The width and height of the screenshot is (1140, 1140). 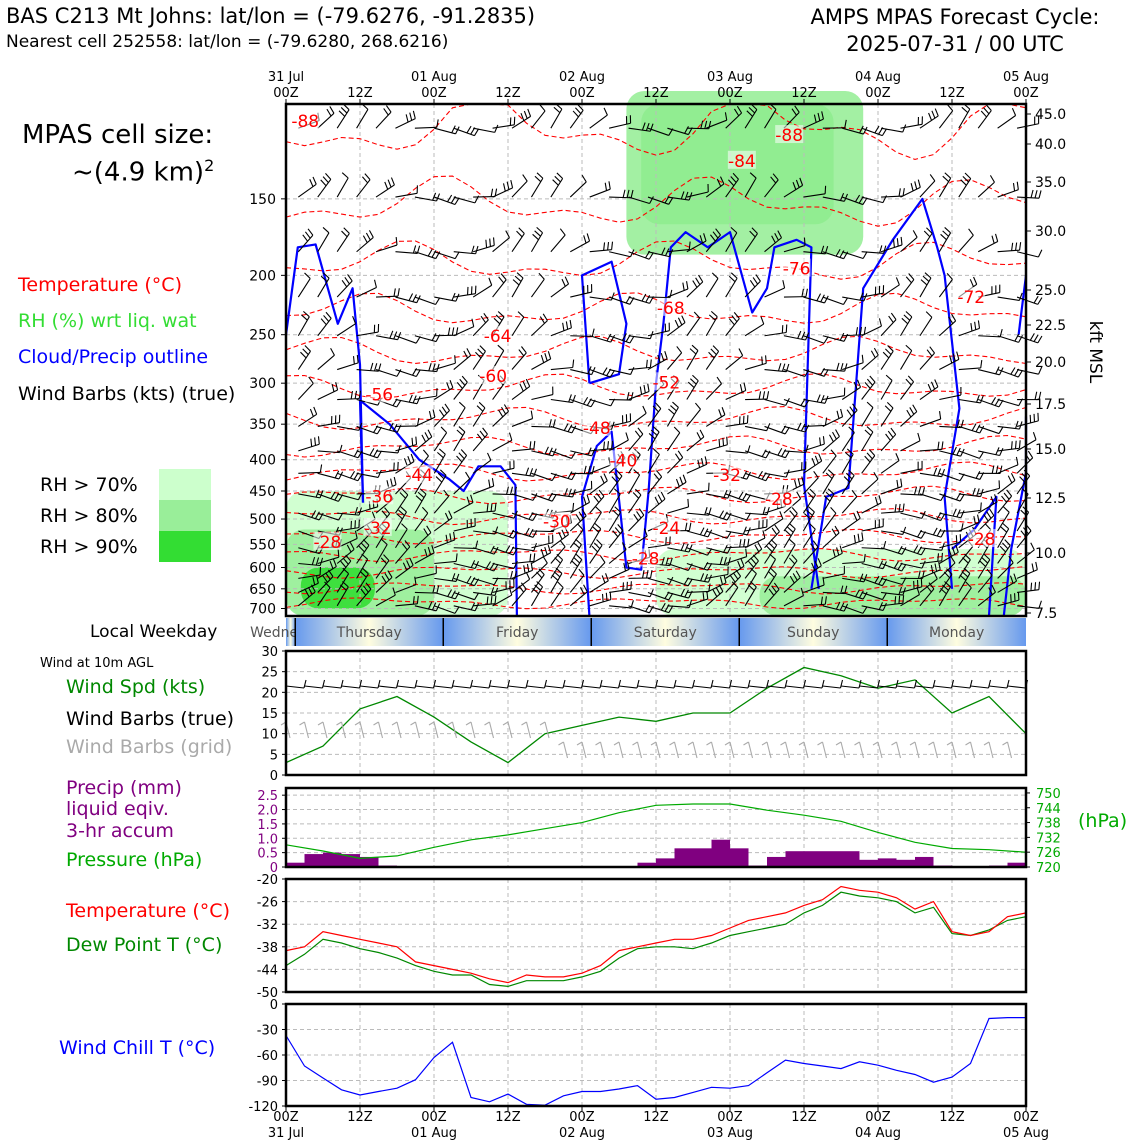 What do you see at coordinates (328, 543) in the screenshot?
I see `temperature-label: -28` at bounding box center [328, 543].